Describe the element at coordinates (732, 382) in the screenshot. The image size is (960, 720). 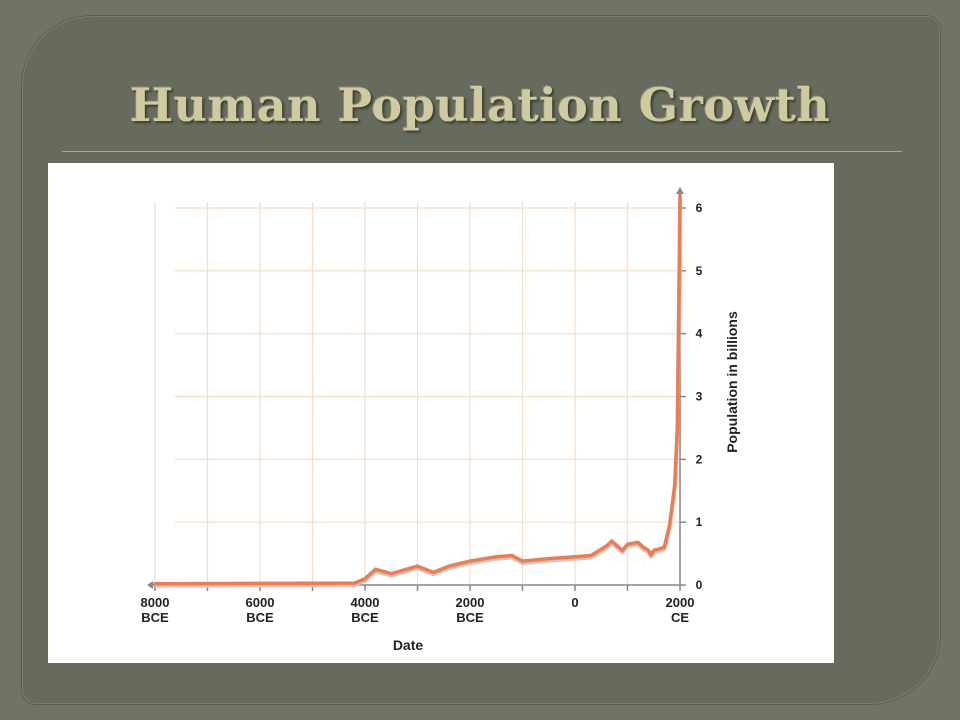
I see `y-axis-label: Population in billions` at that location.